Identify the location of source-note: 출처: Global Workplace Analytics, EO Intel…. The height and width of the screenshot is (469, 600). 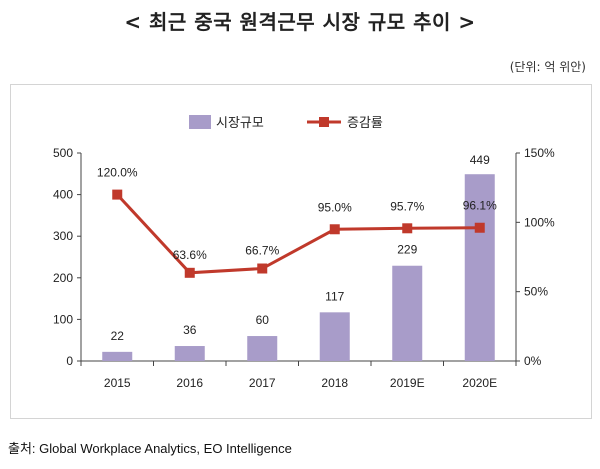
(150, 448).